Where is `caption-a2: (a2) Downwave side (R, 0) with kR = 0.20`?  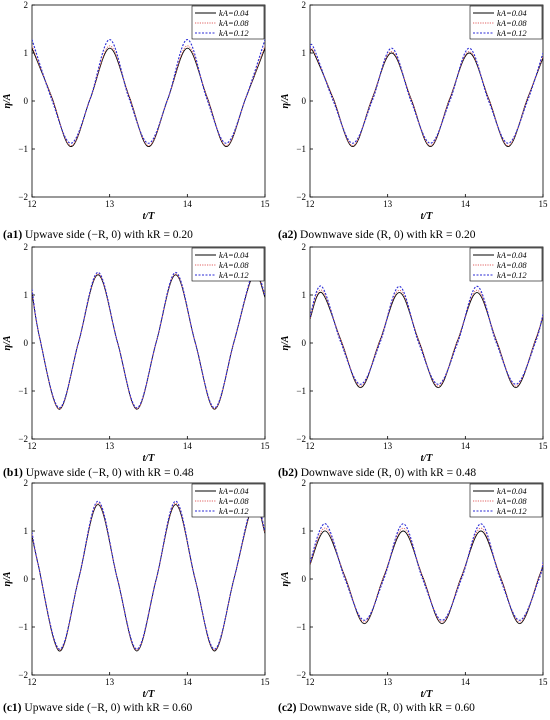 caption-a2: (a2) Downwave side (R, 0) with kR = 0.20 is located at coordinates (377, 235).